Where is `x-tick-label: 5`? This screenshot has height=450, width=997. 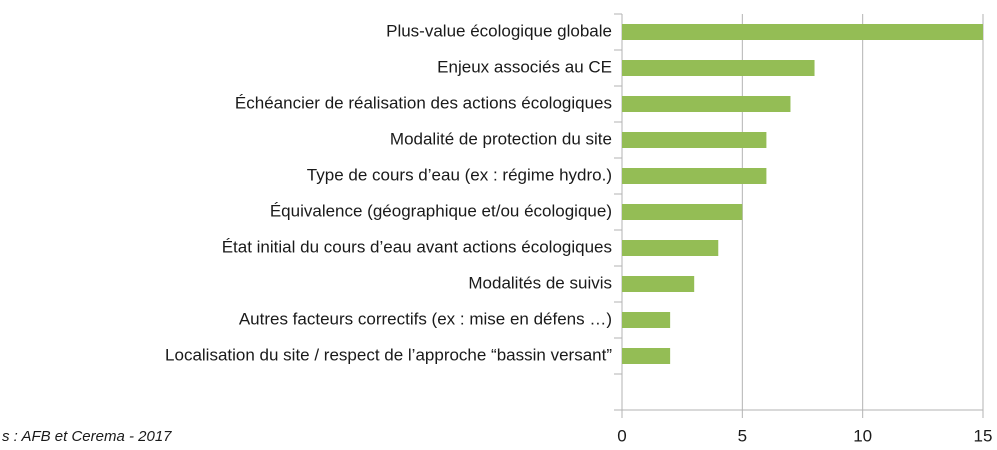 x-tick-label: 5 is located at coordinates (742, 435).